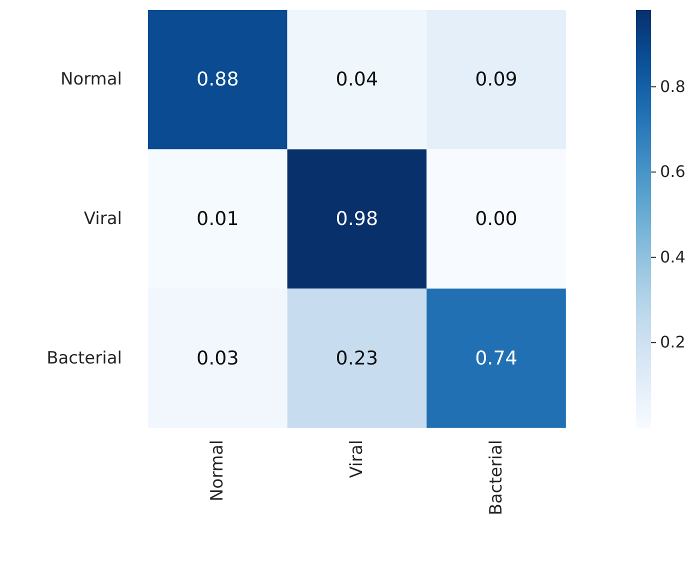 The width and height of the screenshot is (698, 564). I want to click on data-label: 0.00, so click(496, 219).